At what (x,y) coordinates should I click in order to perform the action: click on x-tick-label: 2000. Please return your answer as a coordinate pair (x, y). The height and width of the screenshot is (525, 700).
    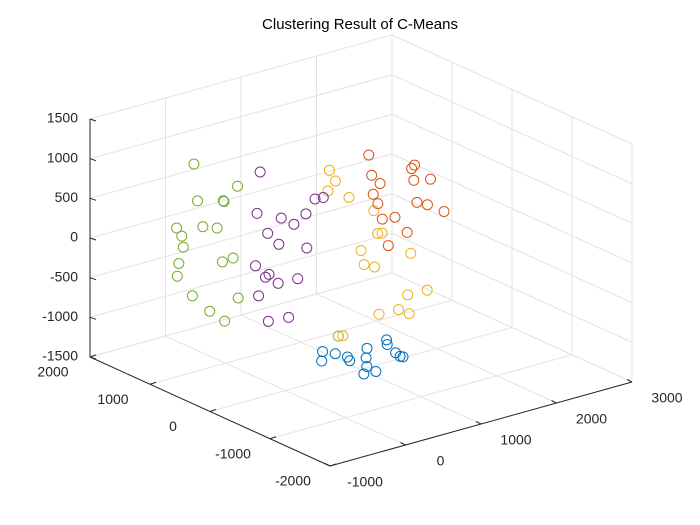
    Looking at the image, I should click on (591, 419).